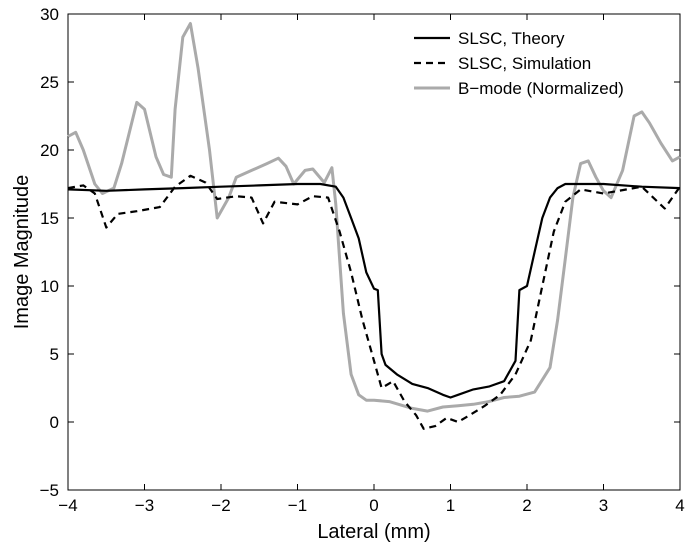  What do you see at coordinates (54, 354) in the screenshot?
I see `y-tick-label: 5` at bounding box center [54, 354].